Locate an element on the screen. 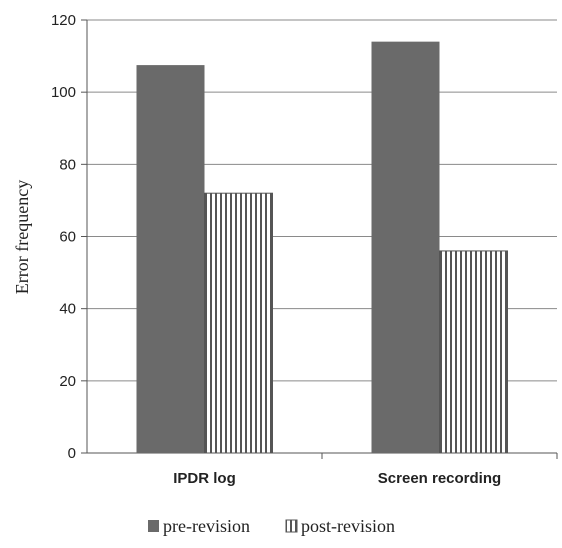 The image size is (562, 548). y-tick-labels: 0 20 40 60 80 100 120 is located at coordinates (69, 237).